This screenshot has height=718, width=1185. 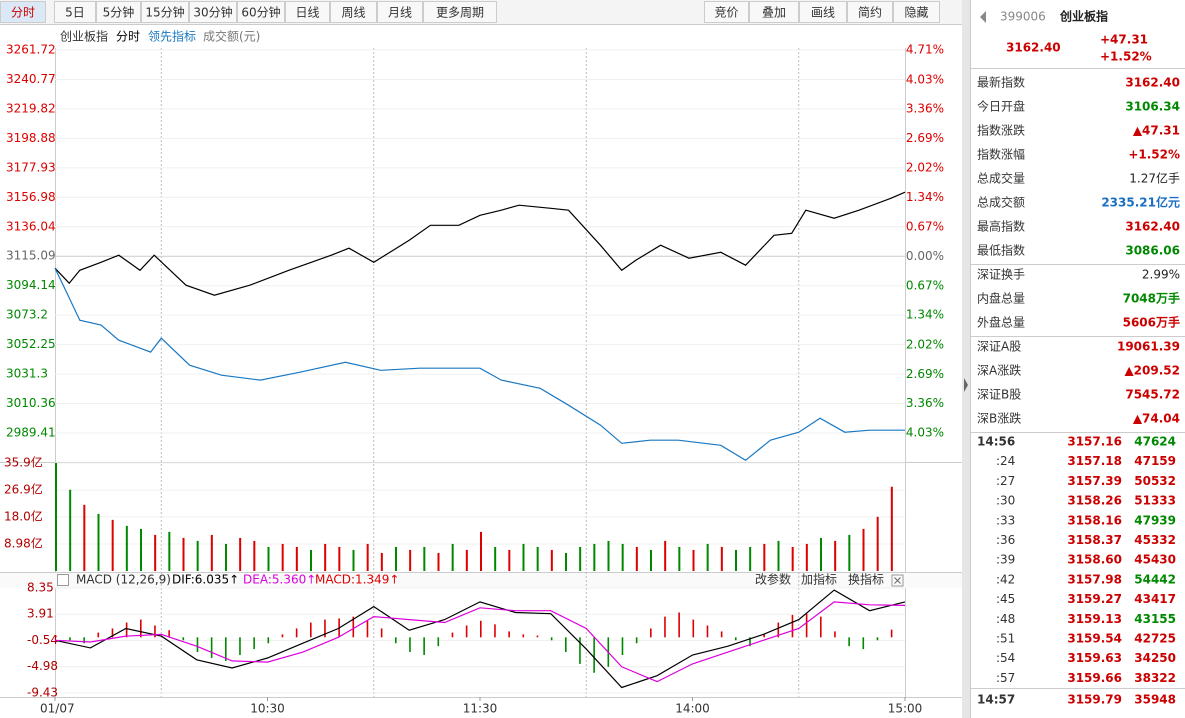 I want to click on tick-volume: 51333, so click(x=1155, y=501).